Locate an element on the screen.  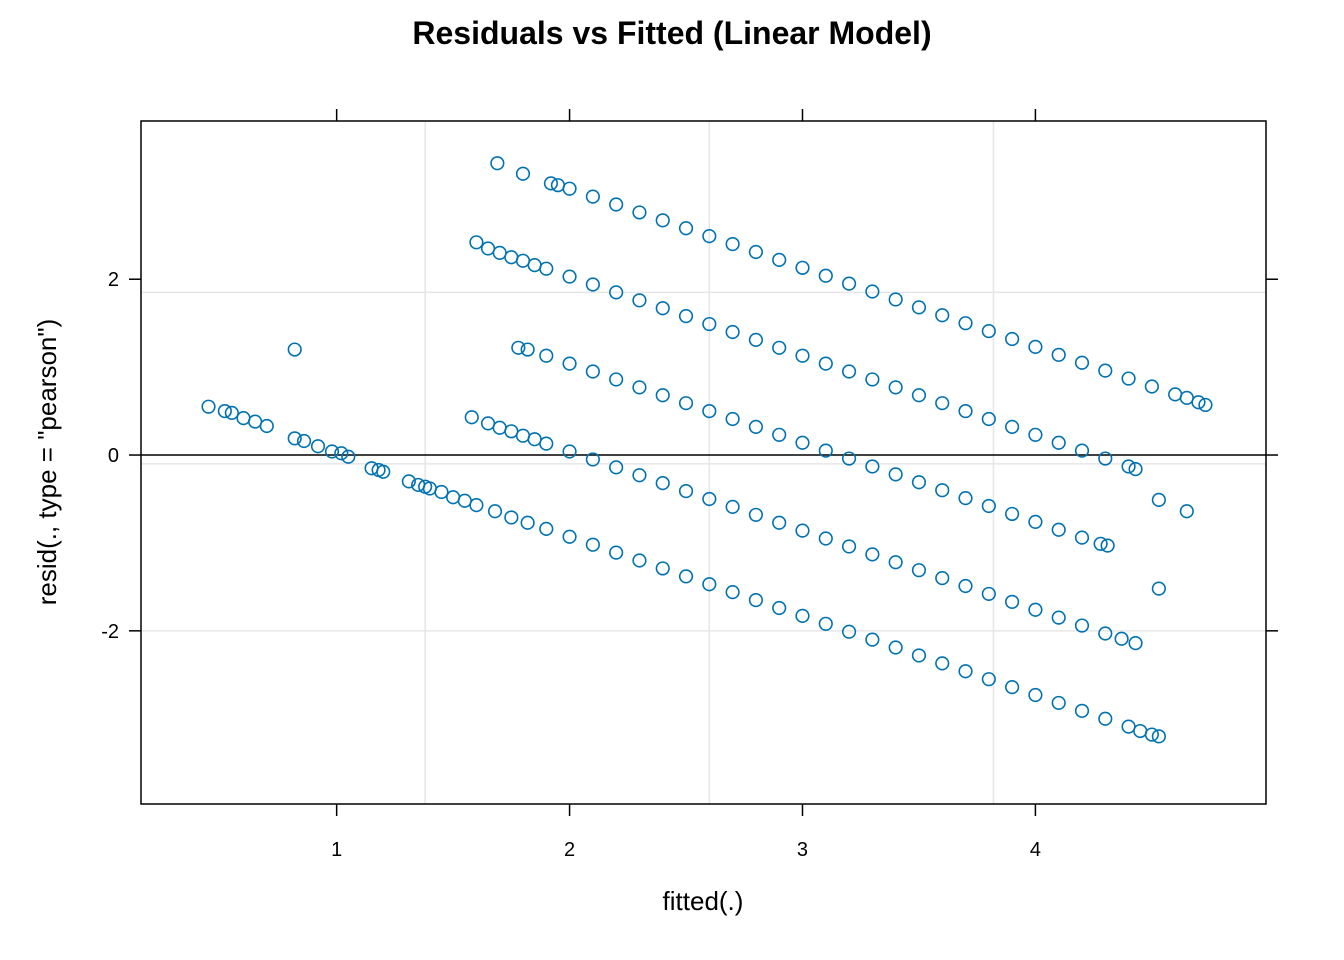
x-tick-labels: 1 2 3 4 is located at coordinates (686, 850).